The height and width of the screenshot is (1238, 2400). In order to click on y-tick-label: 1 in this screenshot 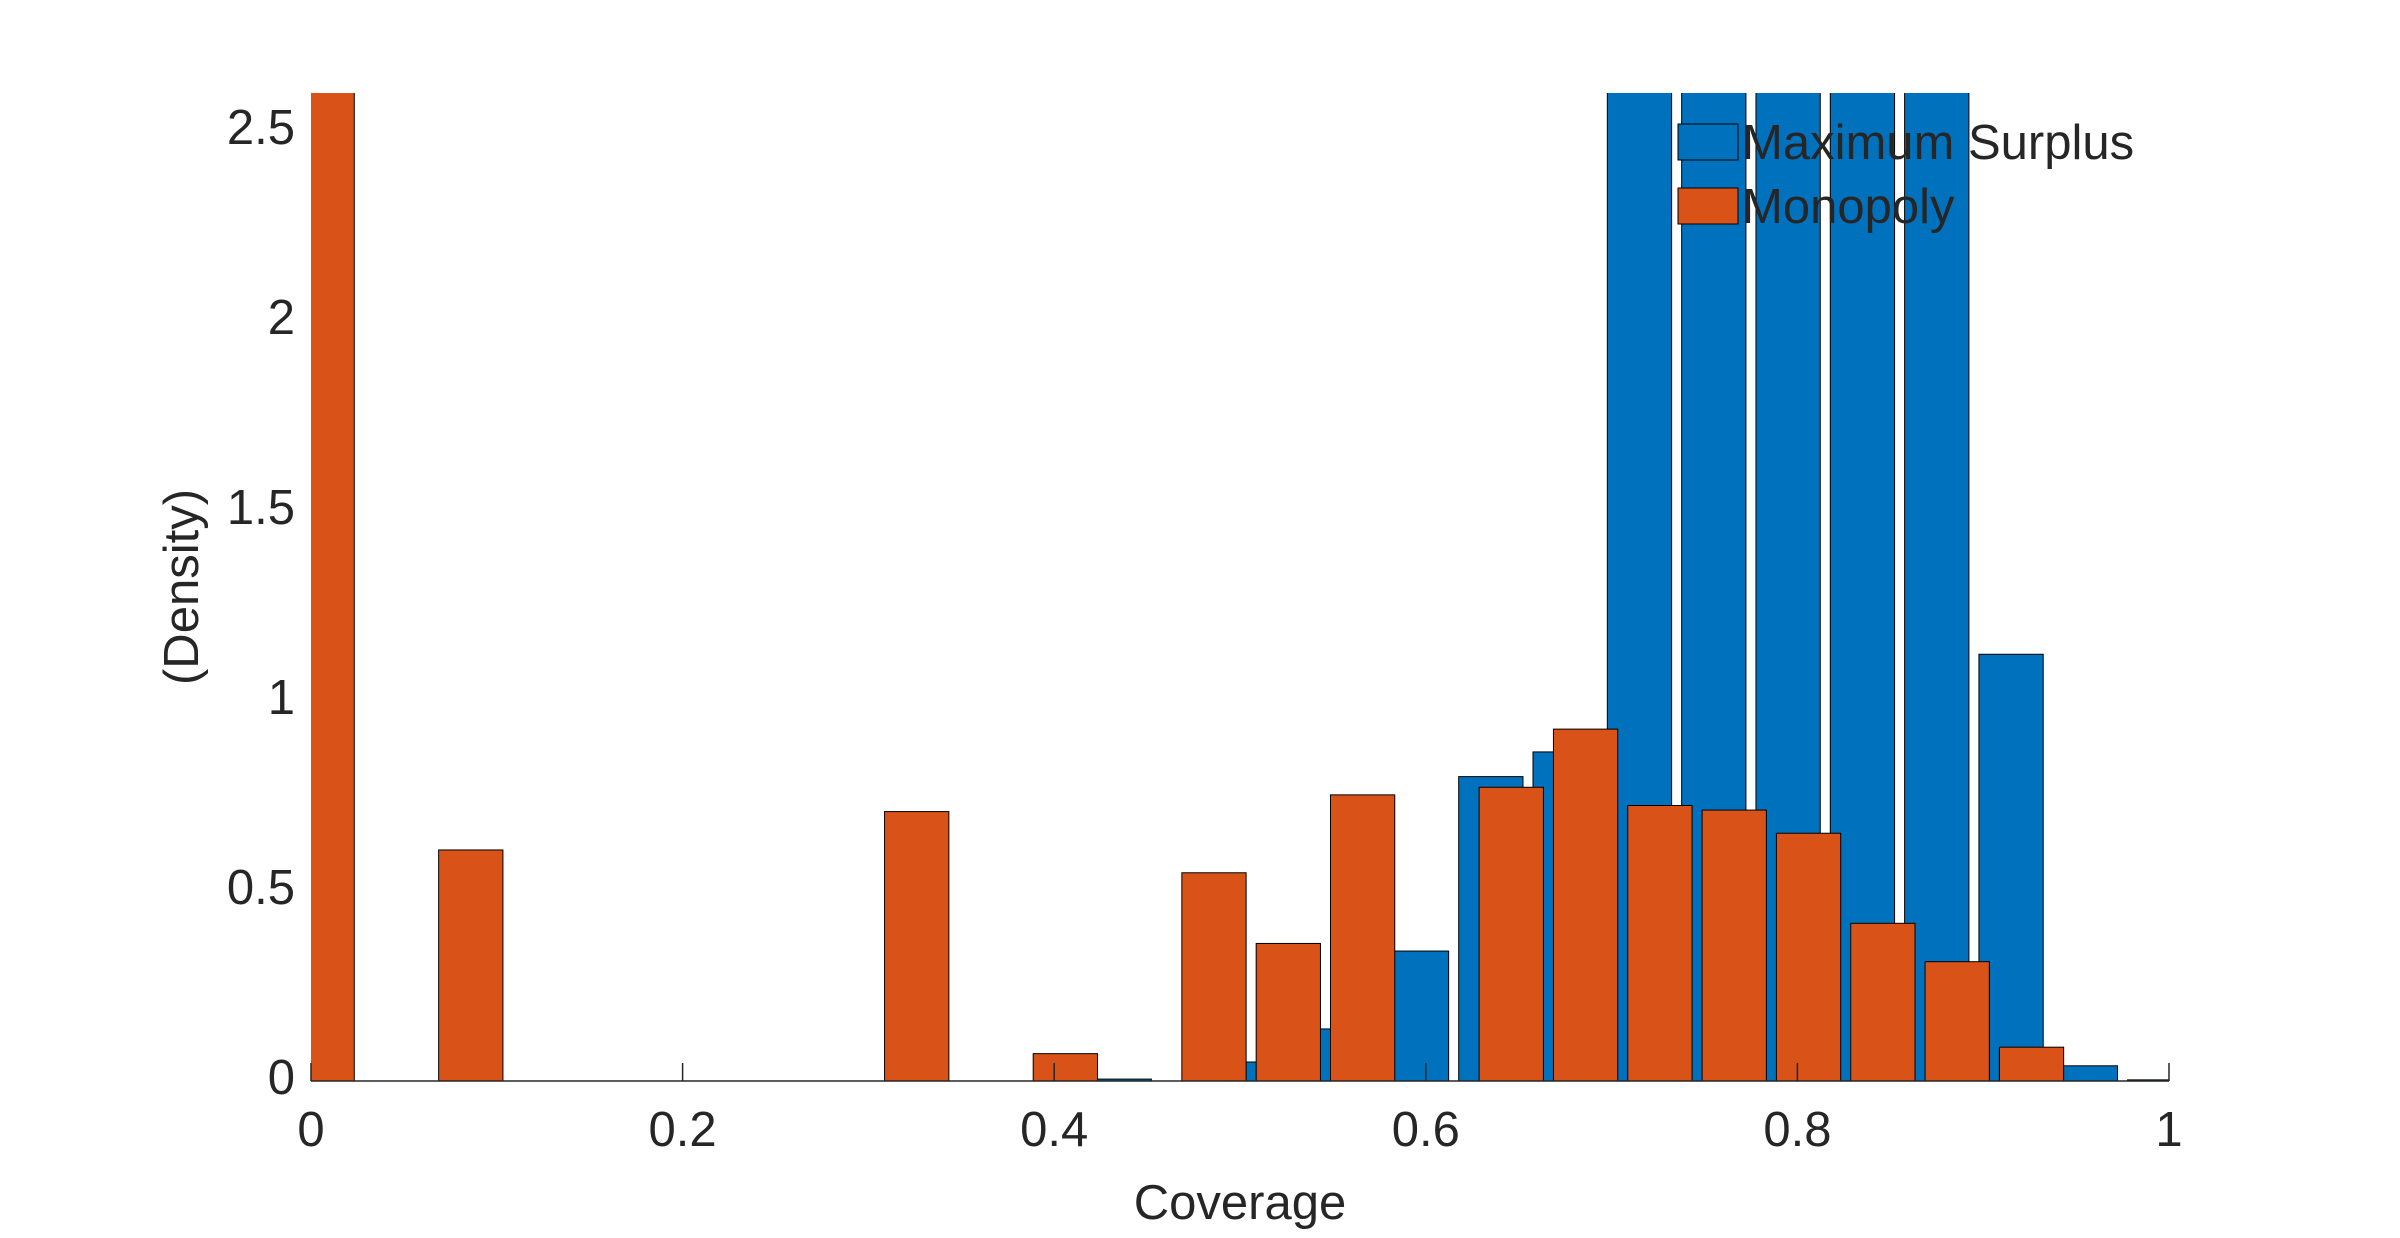, I will do `click(281, 698)`.